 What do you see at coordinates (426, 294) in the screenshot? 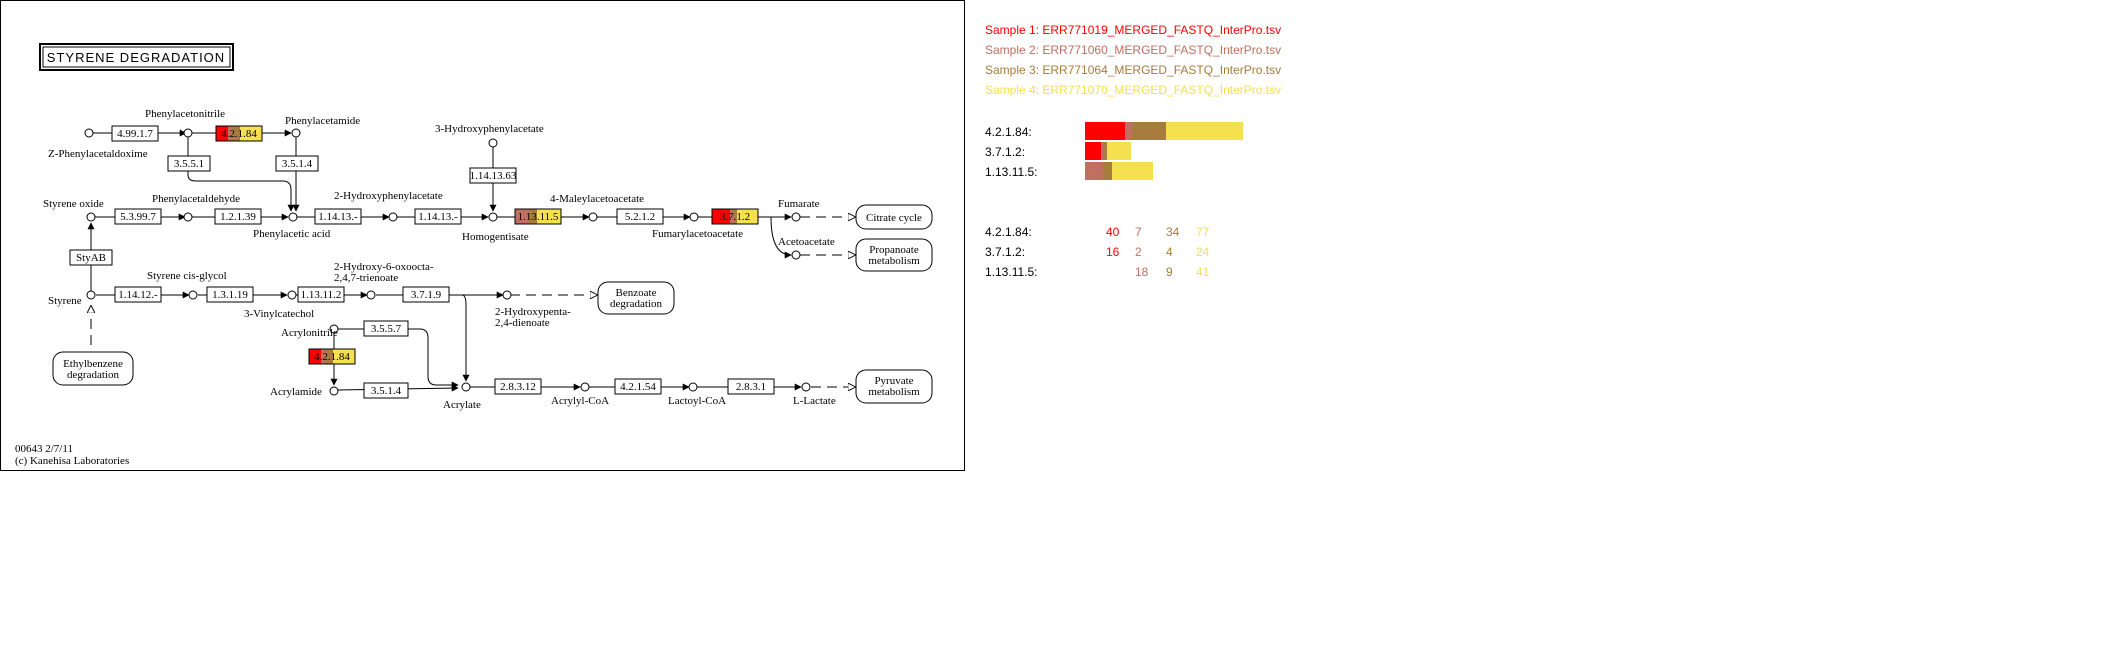
I see `enzyme-3-7-1-9: 3.7.1.9` at bounding box center [426, 294].